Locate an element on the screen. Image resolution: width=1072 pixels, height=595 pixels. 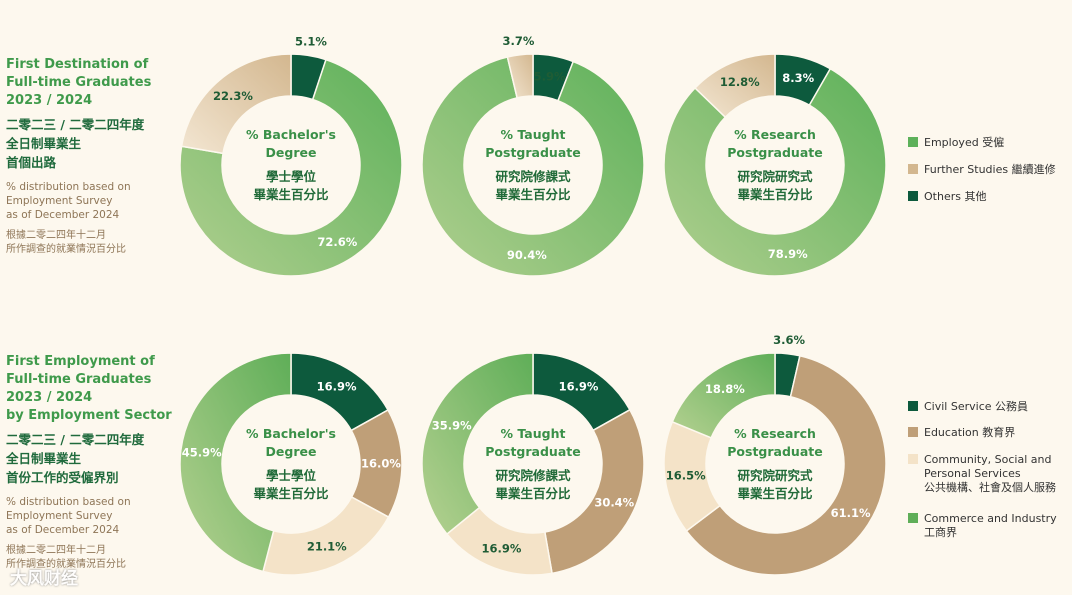
donut-6-center-line-2: Postgraduate is located at coordinates (774, 451).